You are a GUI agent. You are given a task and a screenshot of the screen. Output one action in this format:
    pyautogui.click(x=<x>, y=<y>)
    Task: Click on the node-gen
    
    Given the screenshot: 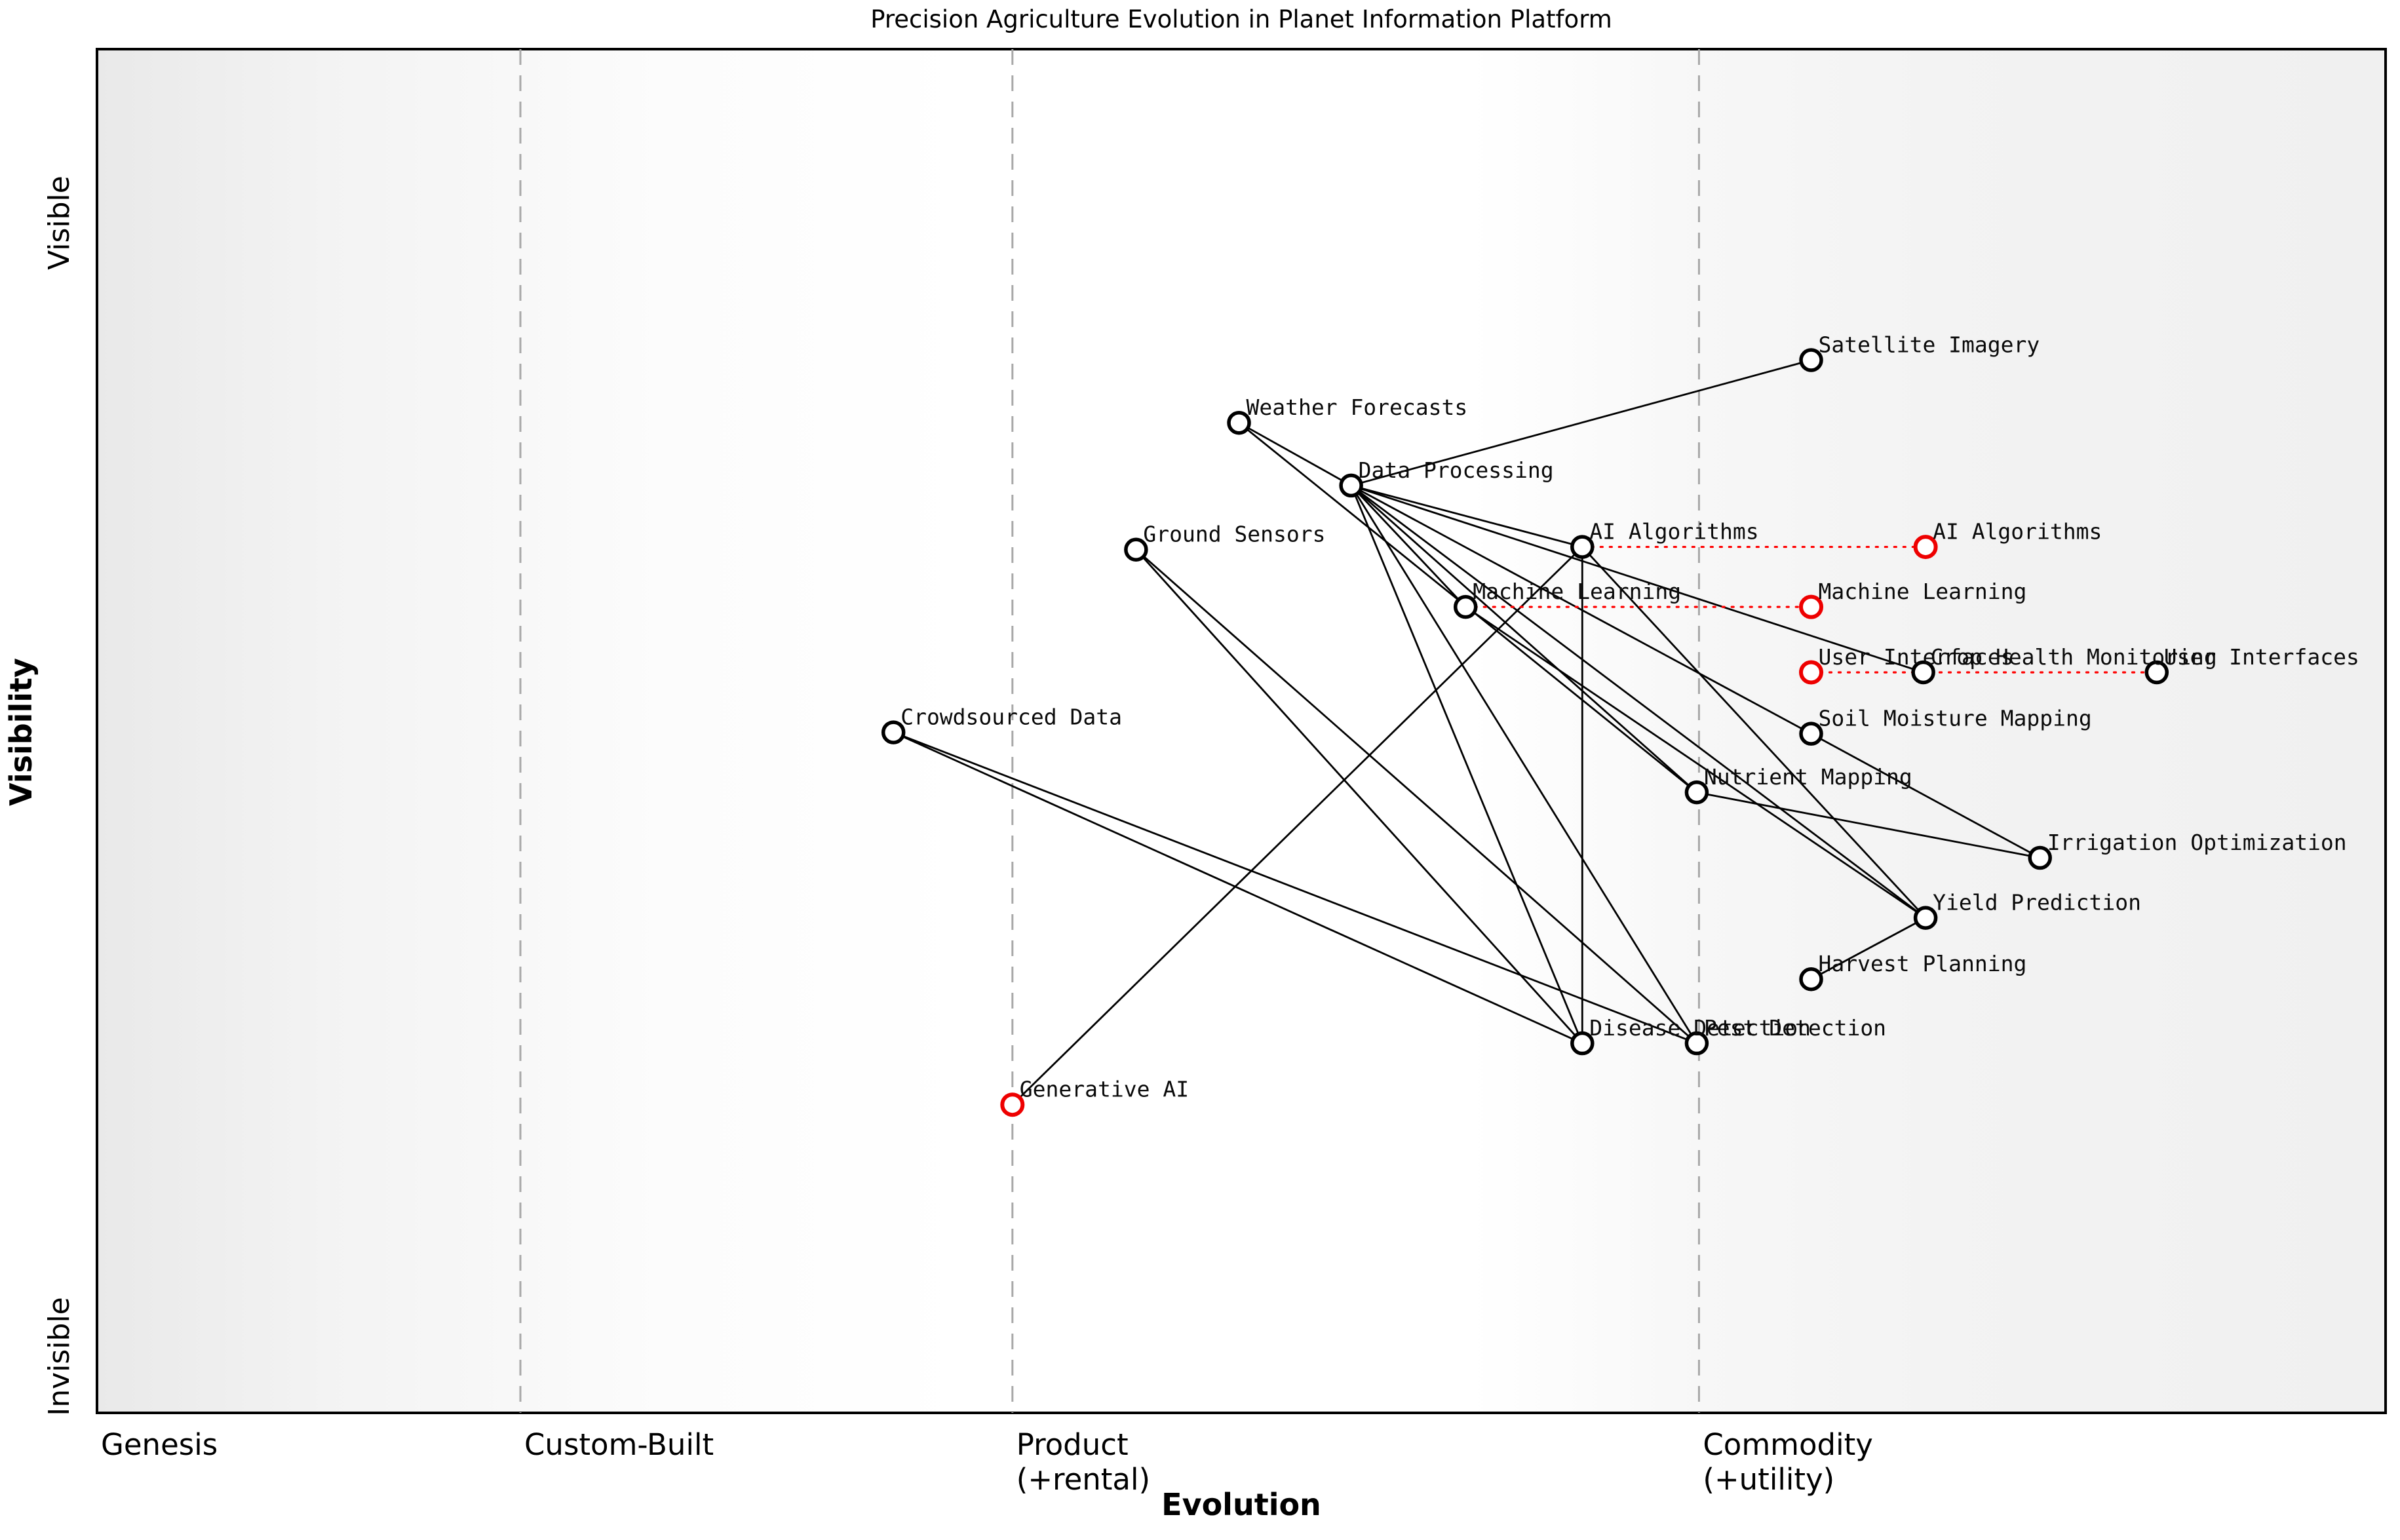 What is the action you would take?
    pyautogui.click(x=1012, y=1104)
    